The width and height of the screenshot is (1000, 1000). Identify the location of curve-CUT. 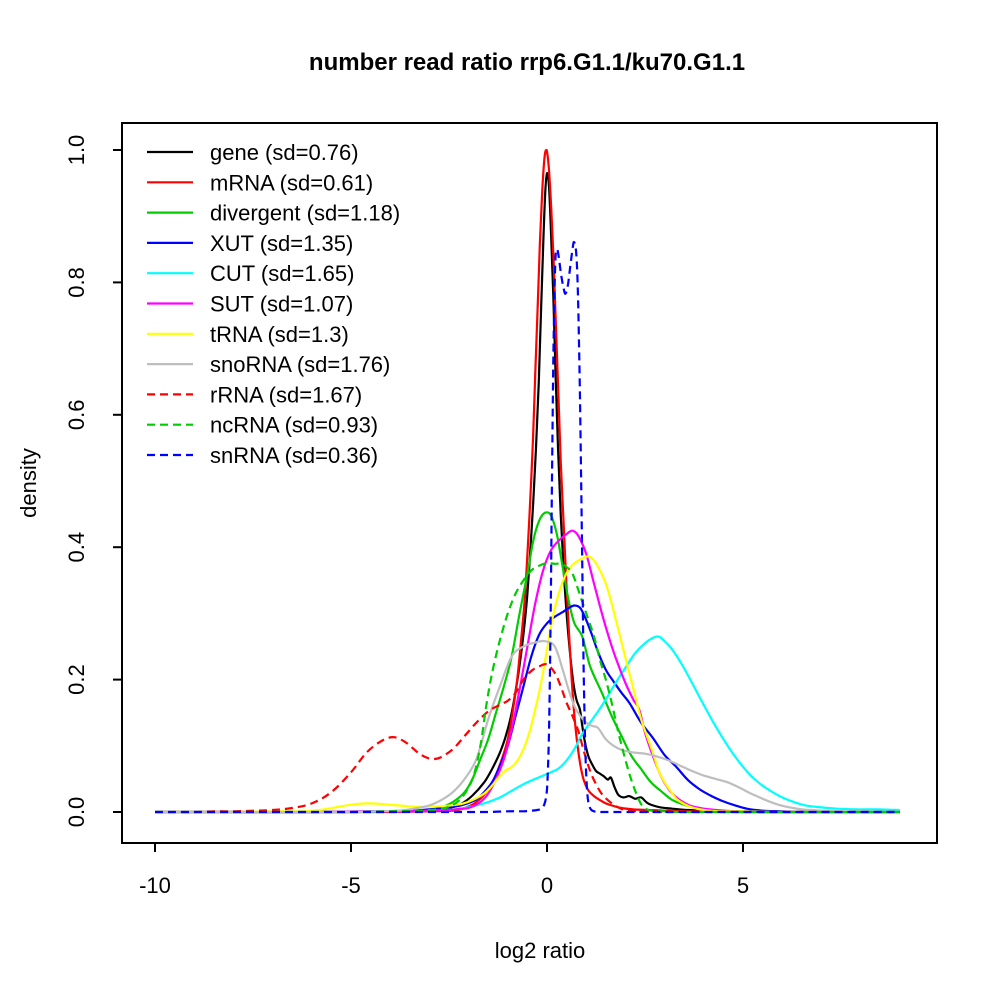
(527, 724).